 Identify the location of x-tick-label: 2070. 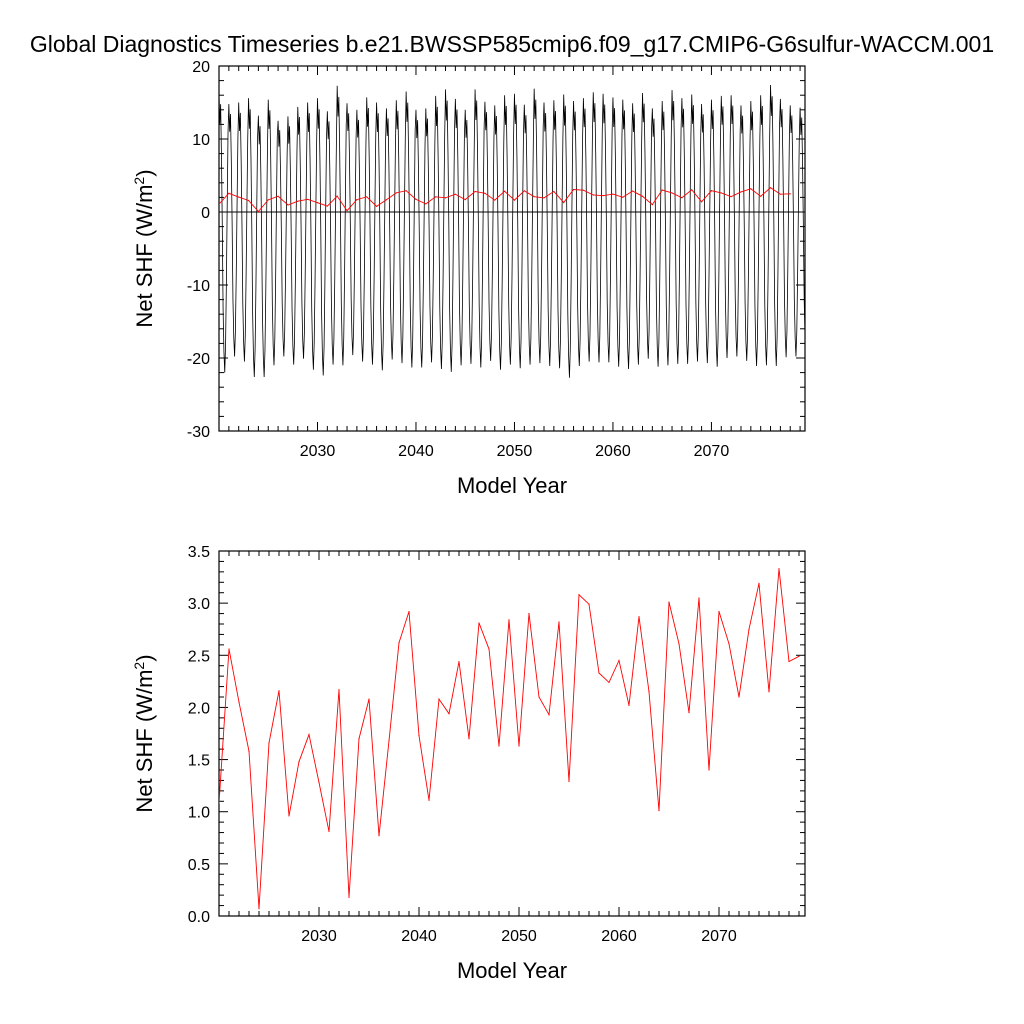
(712, 451).